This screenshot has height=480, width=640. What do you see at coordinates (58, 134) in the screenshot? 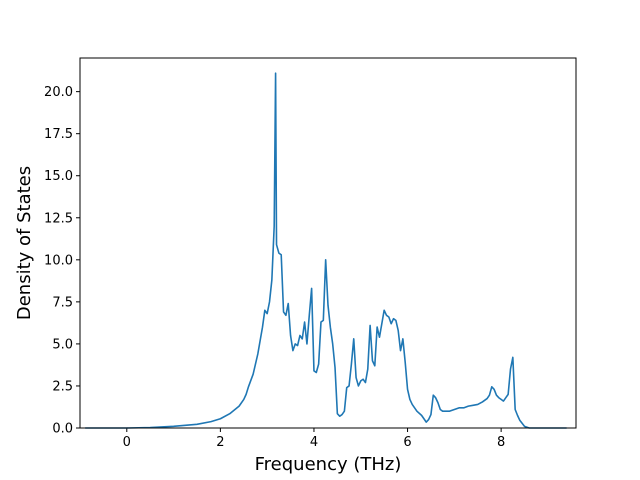
I see `y-tick-label: 17.5` at bounding box center [58, 134].